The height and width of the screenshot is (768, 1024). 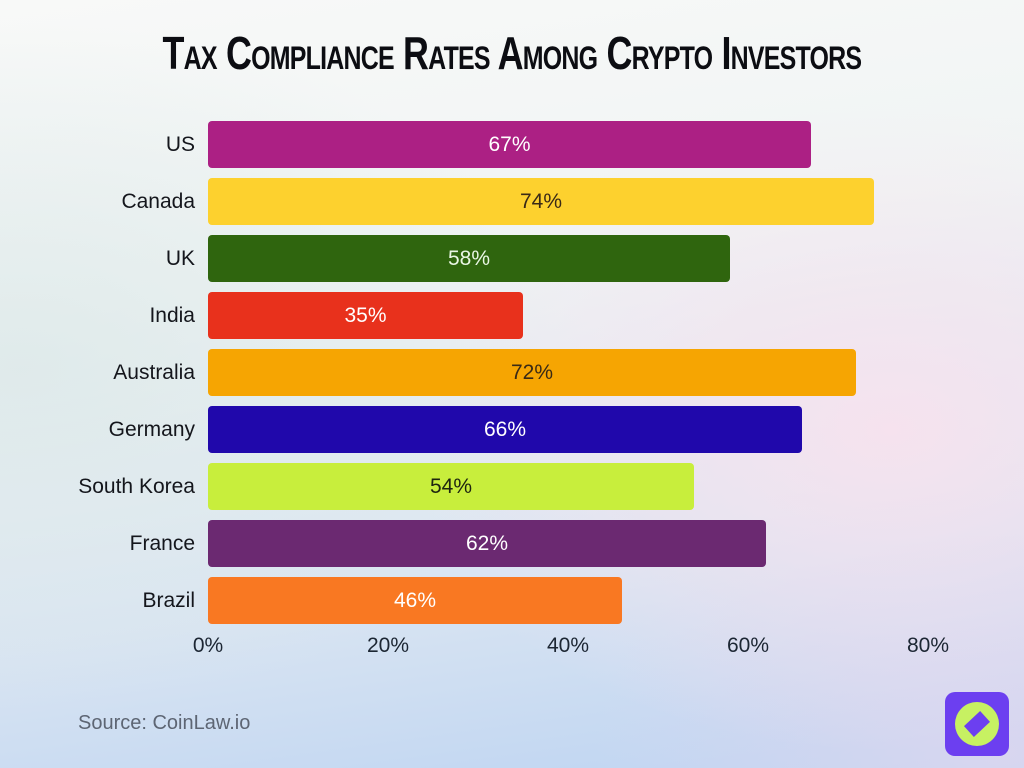 I want to click on bar-uk: 58%, so click(x=469, y=258).